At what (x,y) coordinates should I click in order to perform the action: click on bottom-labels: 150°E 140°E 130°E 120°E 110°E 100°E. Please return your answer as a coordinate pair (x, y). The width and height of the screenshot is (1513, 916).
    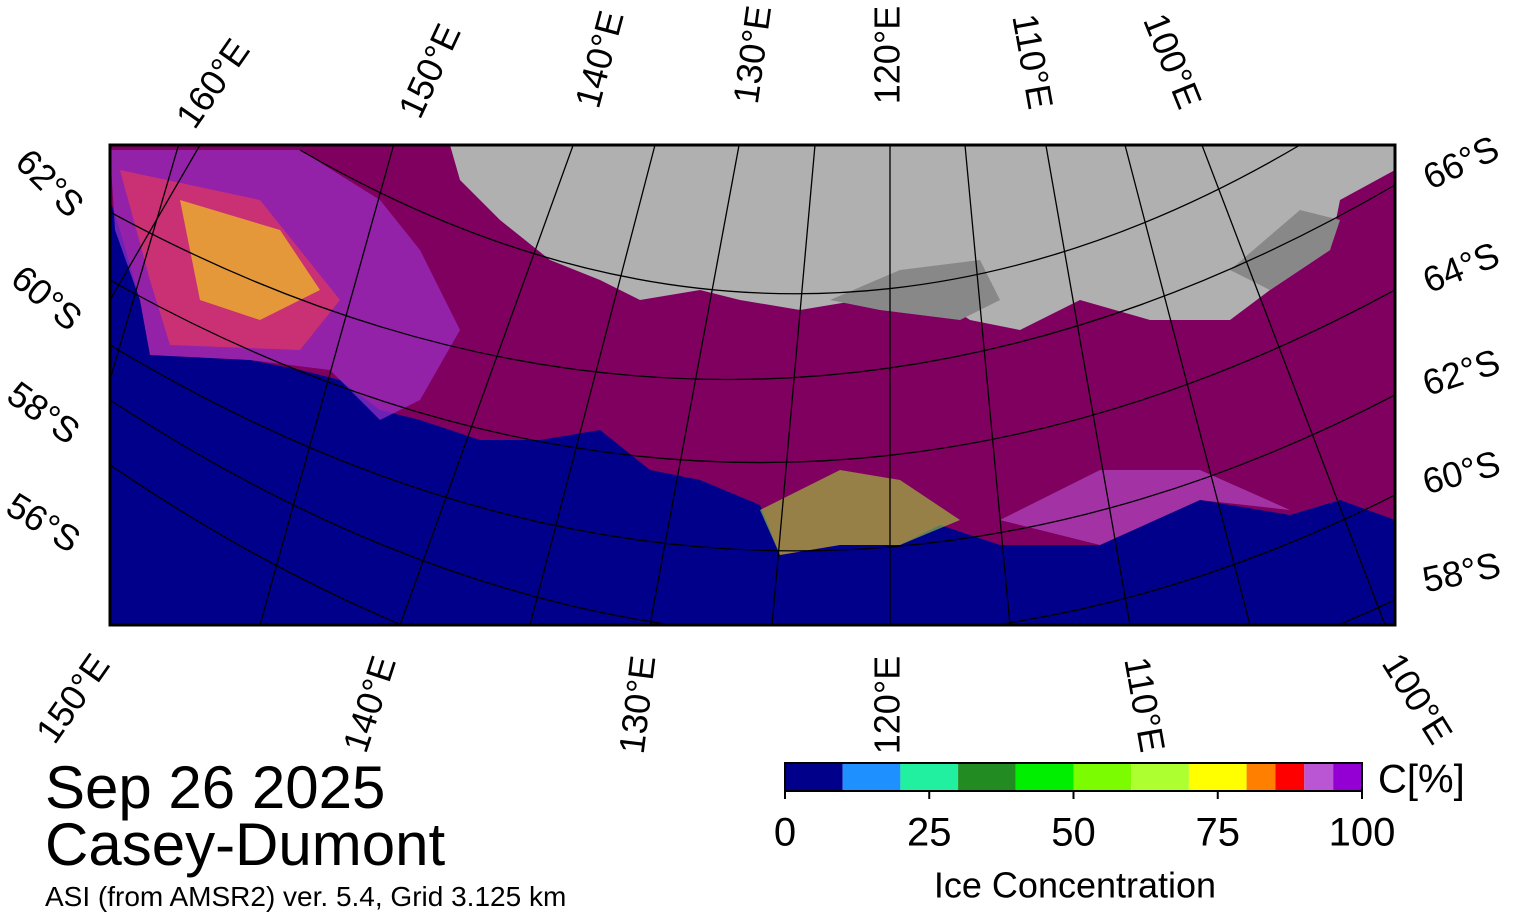
    Looking at the image, I should click on (744, 701).